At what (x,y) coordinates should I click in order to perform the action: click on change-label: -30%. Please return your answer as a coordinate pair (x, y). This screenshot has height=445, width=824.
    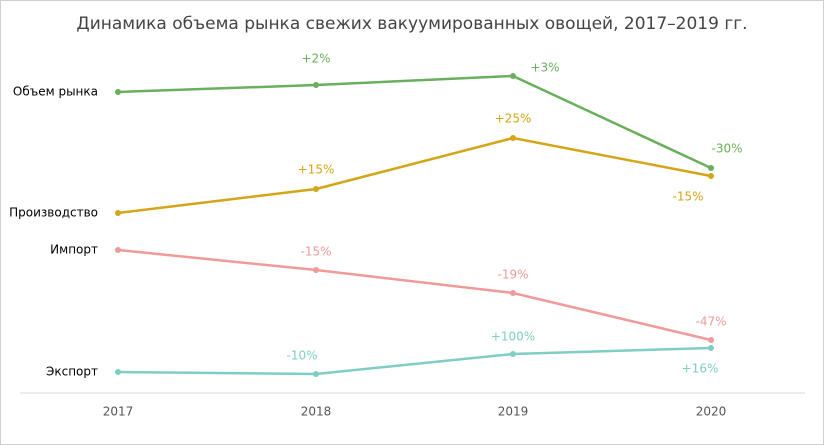
    Looking at the image, I should click on (726, 149).